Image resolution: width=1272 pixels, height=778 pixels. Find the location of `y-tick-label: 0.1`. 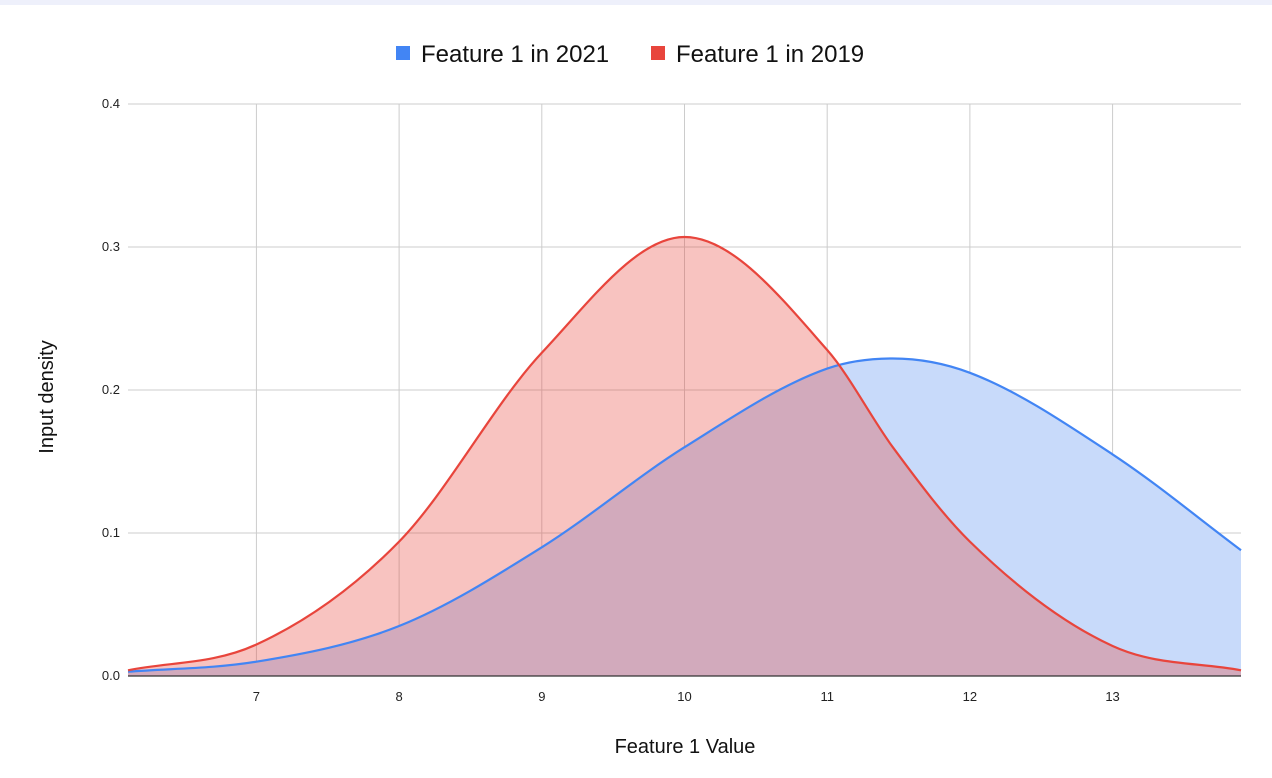

y-tick-label: 0.1 is located at coordinates (111, 532).